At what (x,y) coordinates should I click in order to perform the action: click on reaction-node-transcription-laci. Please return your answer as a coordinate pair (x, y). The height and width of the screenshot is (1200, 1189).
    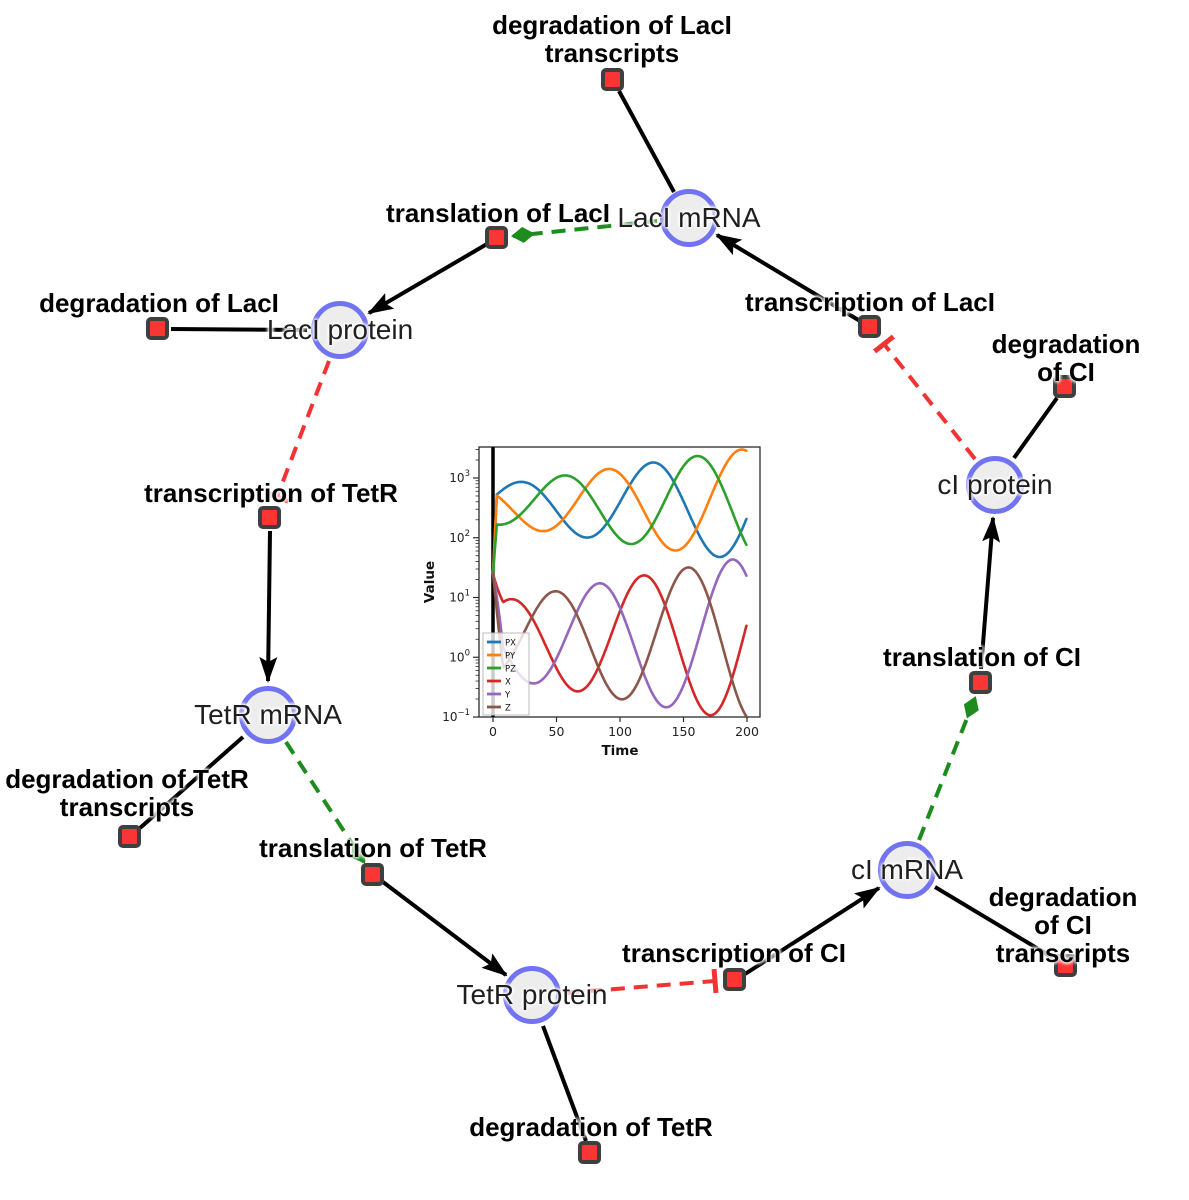
    Looking at the image, I should click on (869, 326).